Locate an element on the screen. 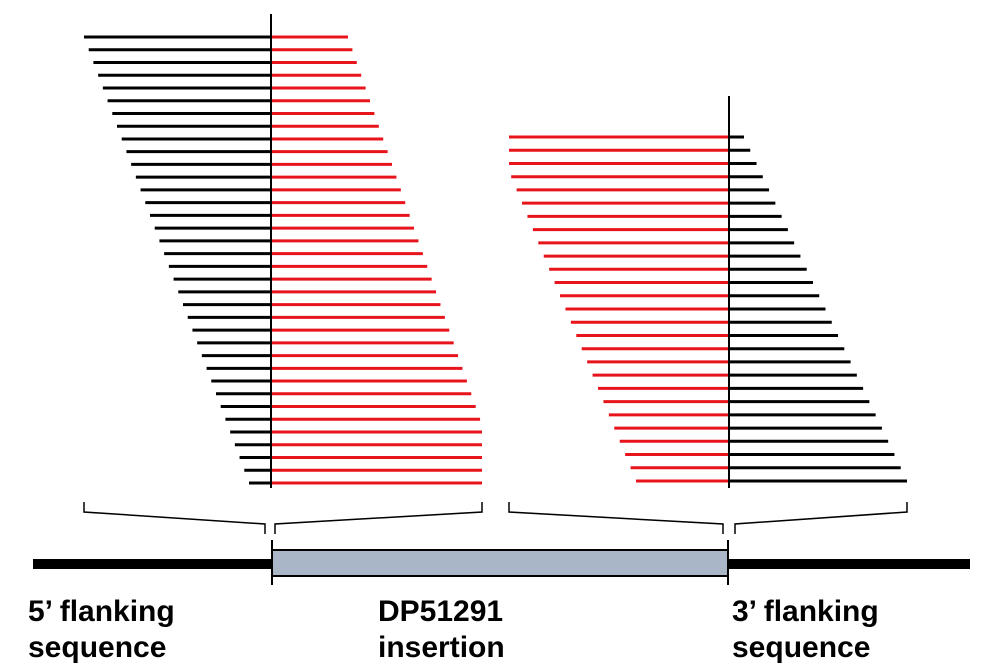 This screenshot has height=669, width=994. insertion-label-line2: insertion is located at coordinates (441, 647).